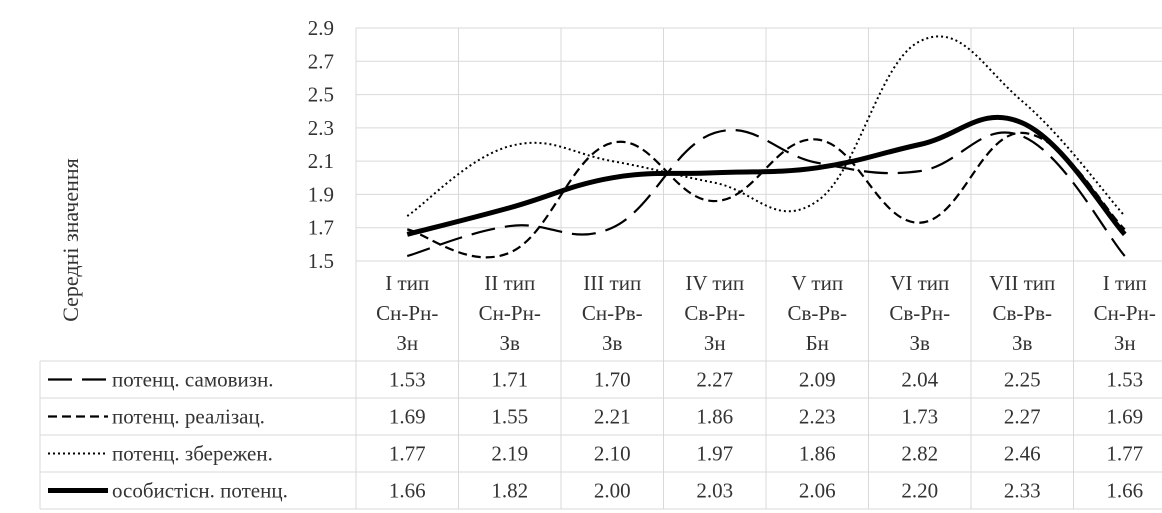 The image size is (1162, 513). Describe the element at coordinates (509, 283) in the screenshot. I see `x-category-label: II тип` at that location.